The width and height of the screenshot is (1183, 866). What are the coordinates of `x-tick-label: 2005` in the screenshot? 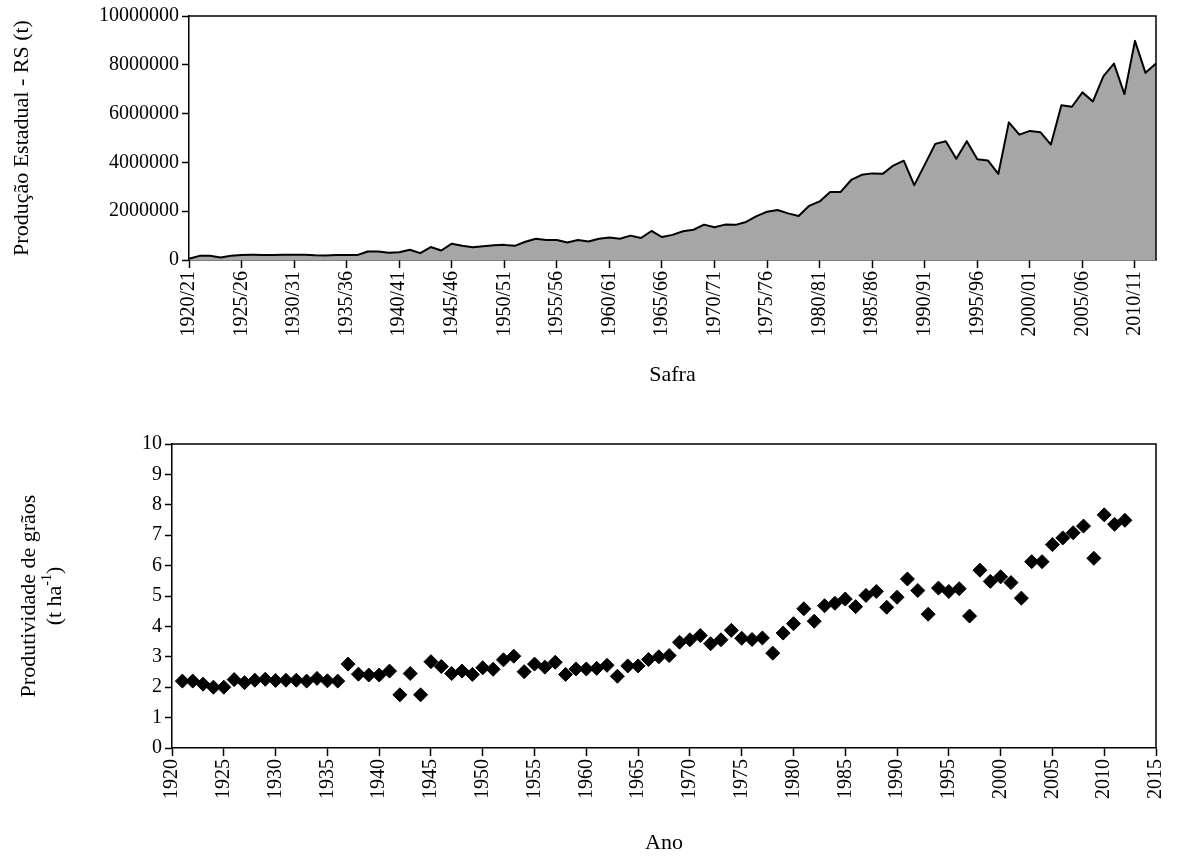 It's located at (1050, 779).